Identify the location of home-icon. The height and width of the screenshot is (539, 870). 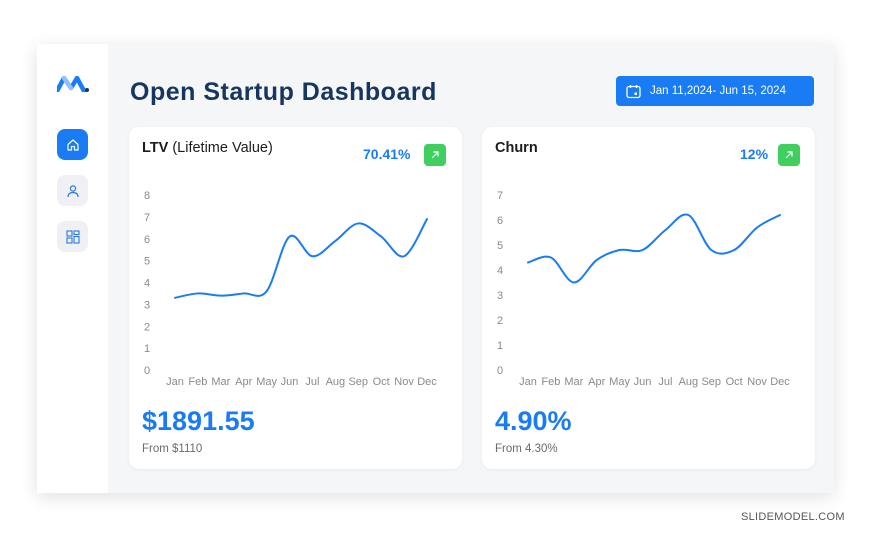
(73, 145).